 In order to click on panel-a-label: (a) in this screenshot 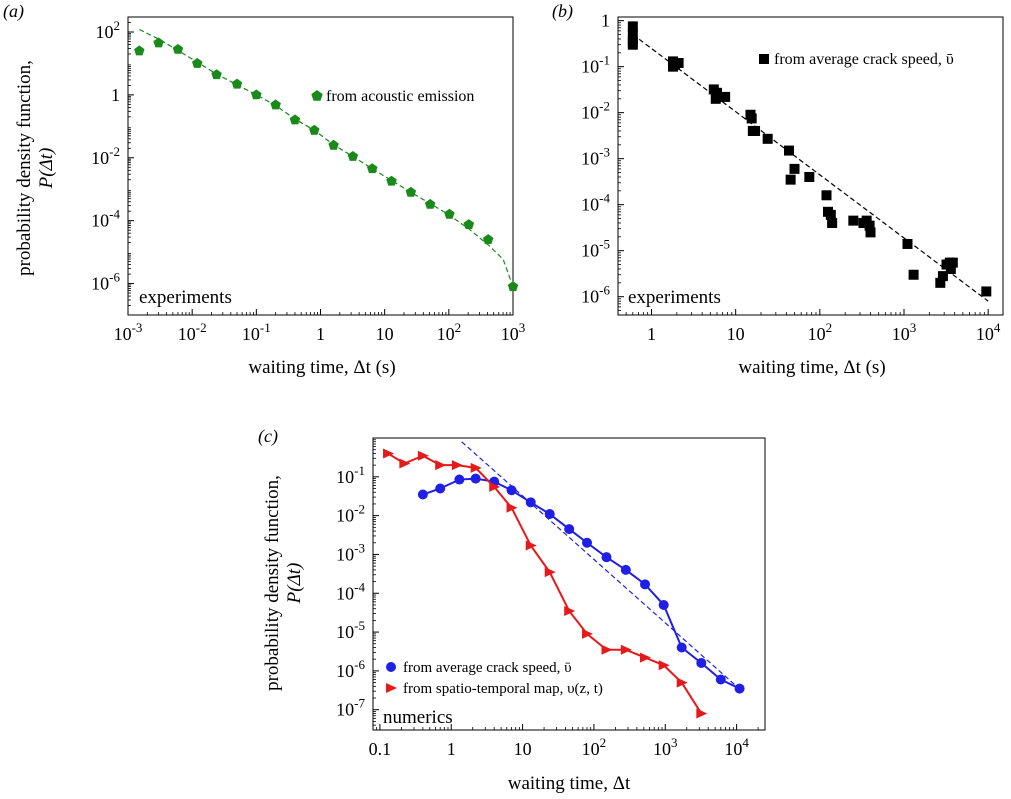, I will do `click(13, 11)`.